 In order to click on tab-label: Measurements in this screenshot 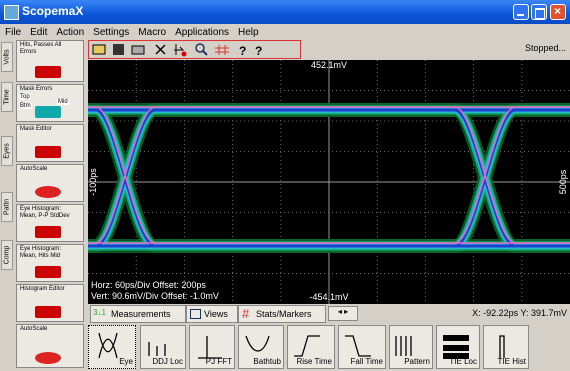, I will do `click(141, 314)`.